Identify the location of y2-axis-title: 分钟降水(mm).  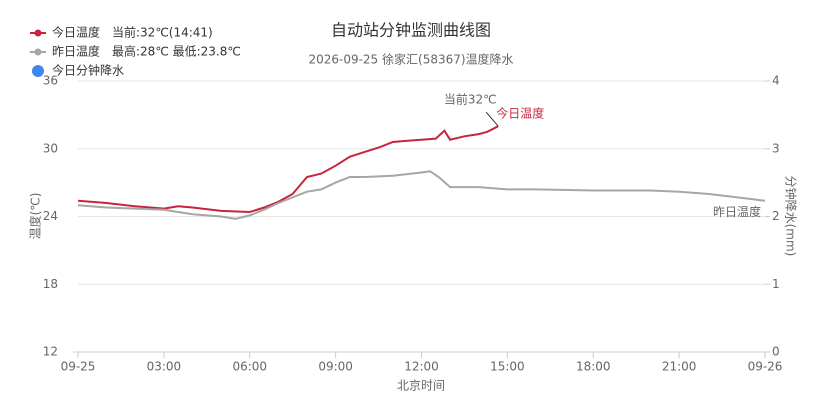
(791, 216).